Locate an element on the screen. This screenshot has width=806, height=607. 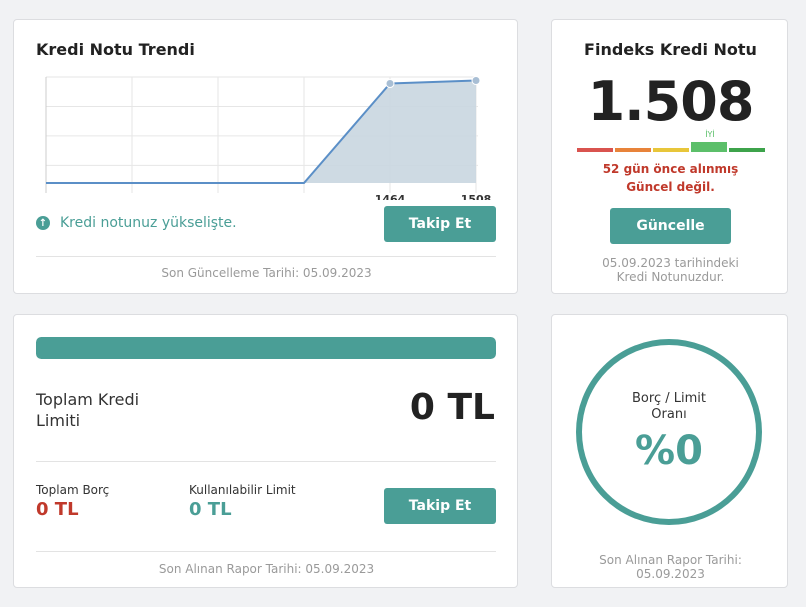
trend-divider is located at coordinates (266, 256).